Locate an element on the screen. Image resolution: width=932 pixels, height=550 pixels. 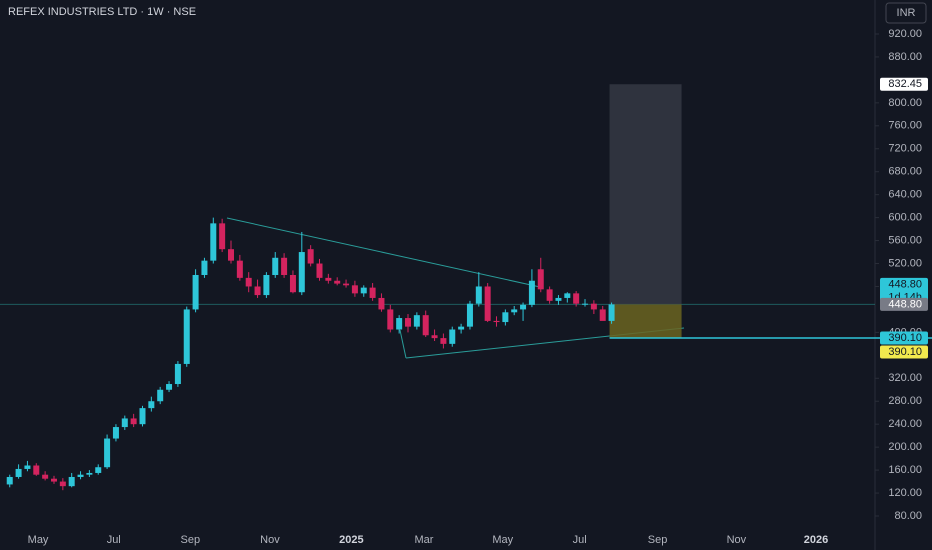
y-tick-label: 680.00 is located at coordinates (905, 172).